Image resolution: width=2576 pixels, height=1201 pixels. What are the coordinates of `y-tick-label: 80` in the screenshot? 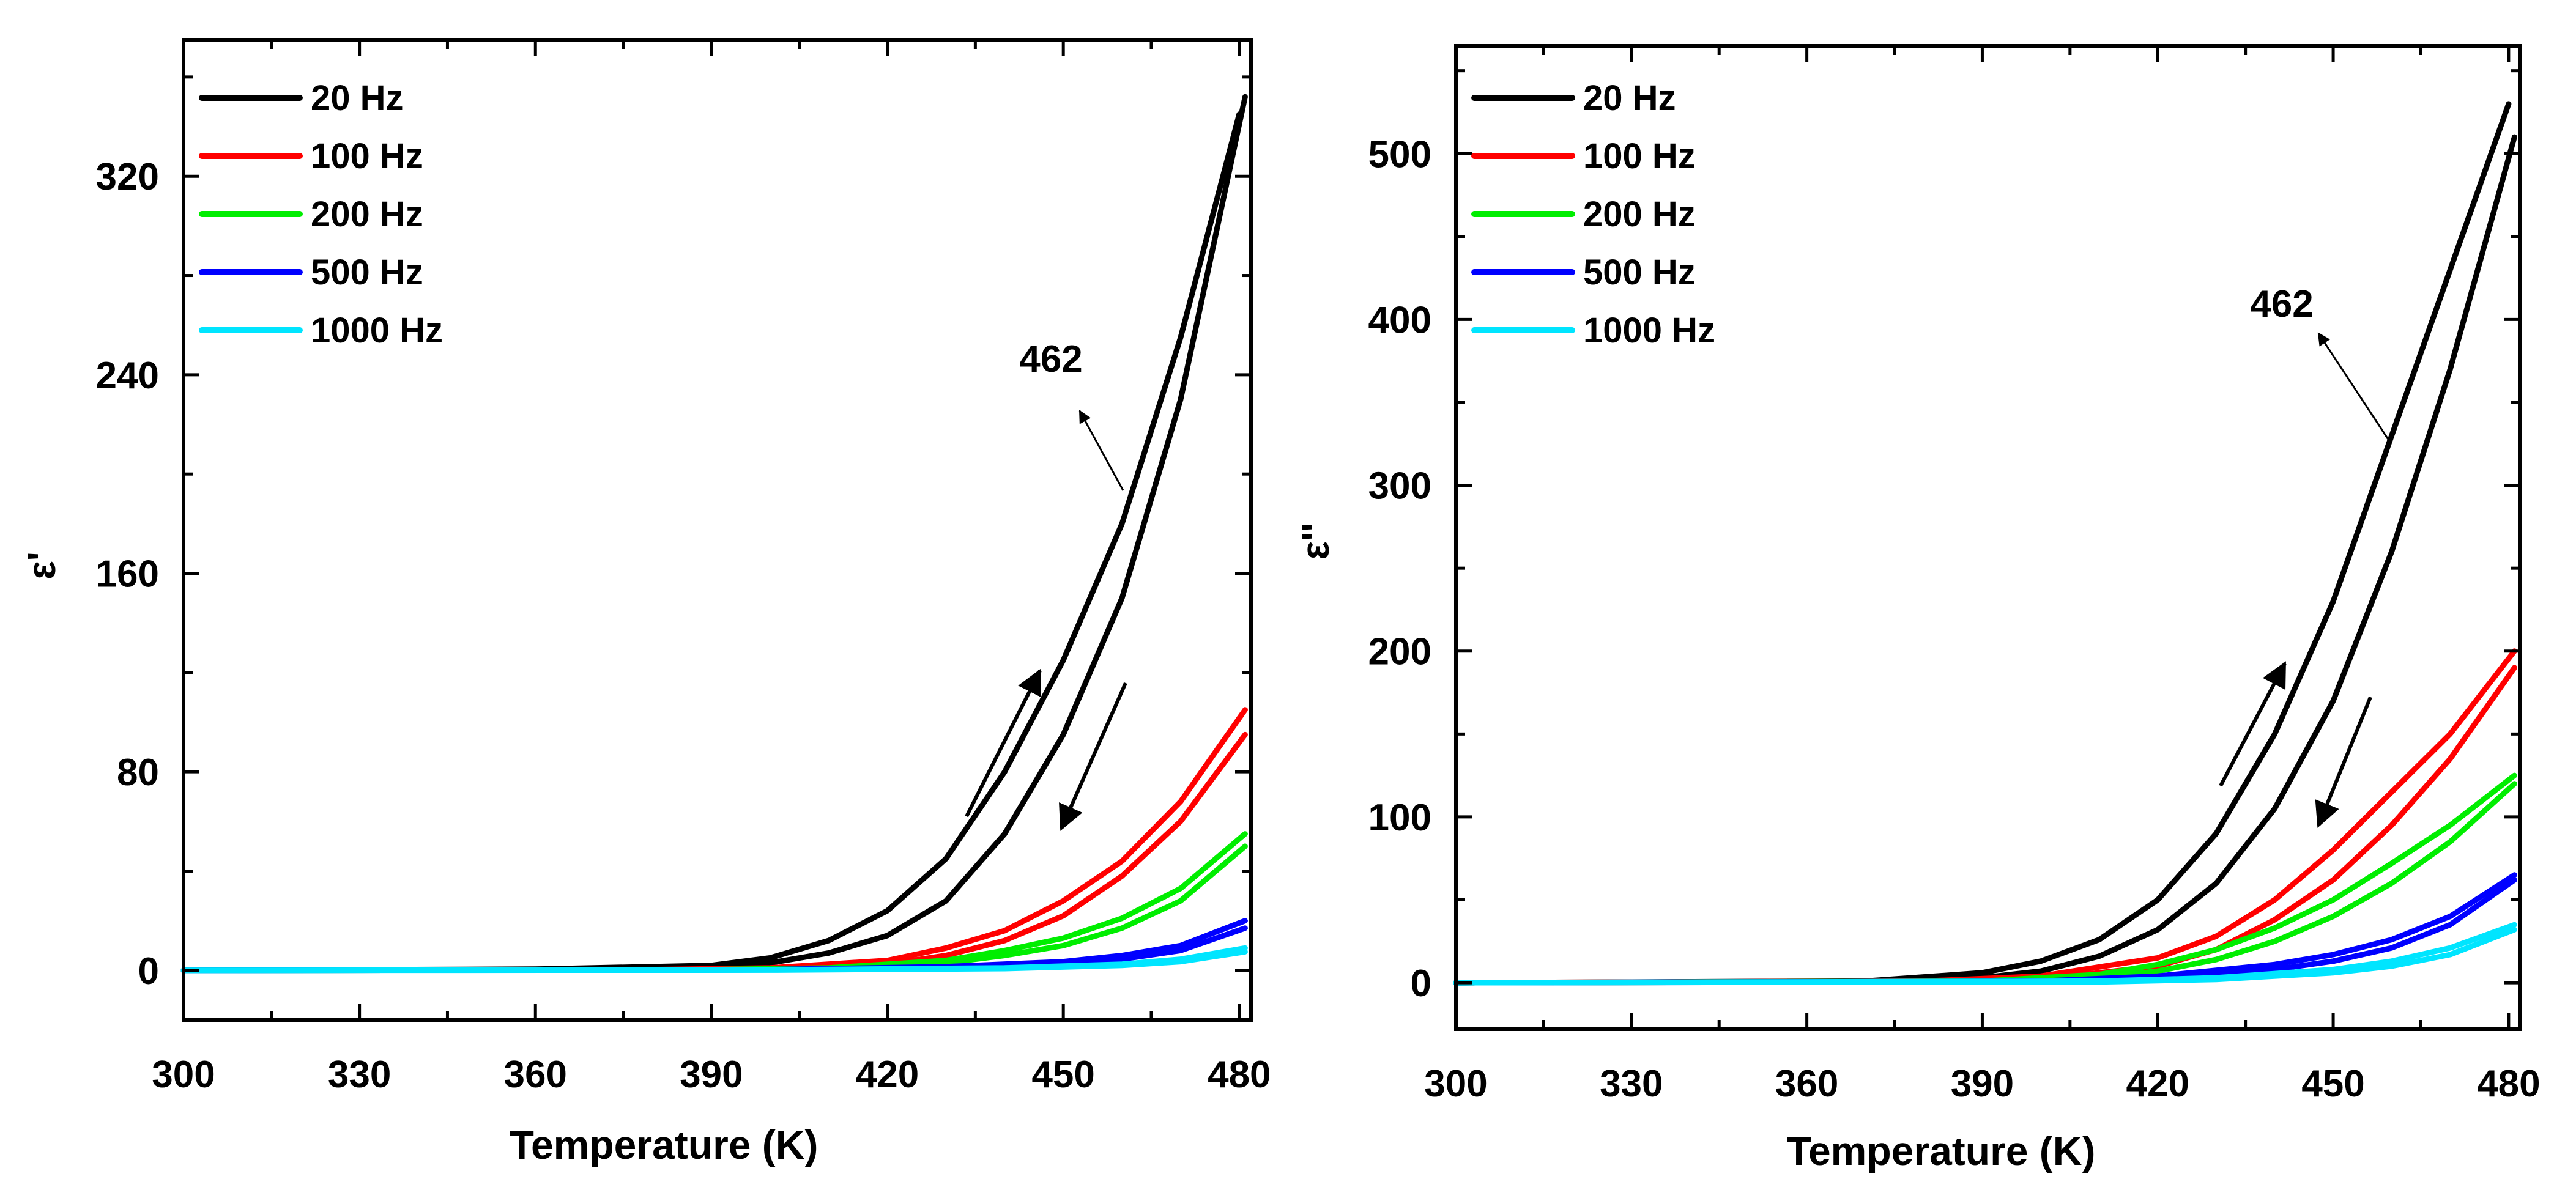 It's located at (138, 773).